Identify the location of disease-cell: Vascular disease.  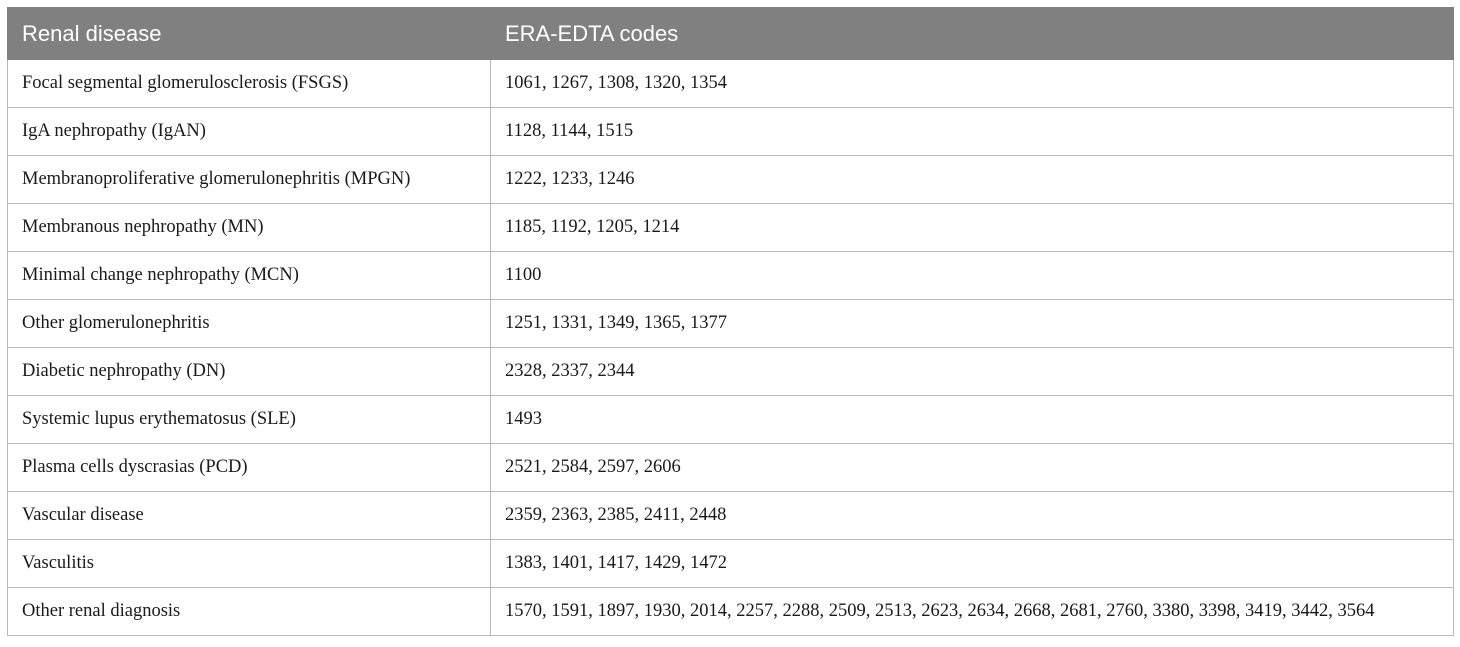
(249, 515).